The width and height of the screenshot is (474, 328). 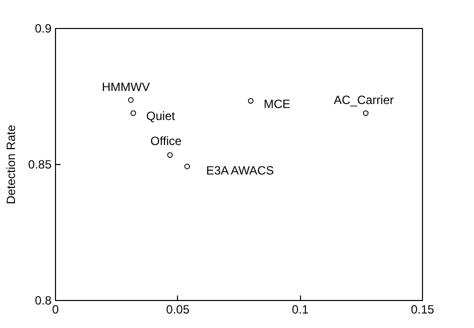 I want to click on y-tick-label: 0.85, so click(x=40, y=165).